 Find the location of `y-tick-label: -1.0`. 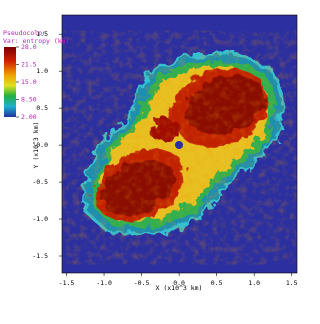

y-tick-label: -1.0 is located at coordinates (40, 219).